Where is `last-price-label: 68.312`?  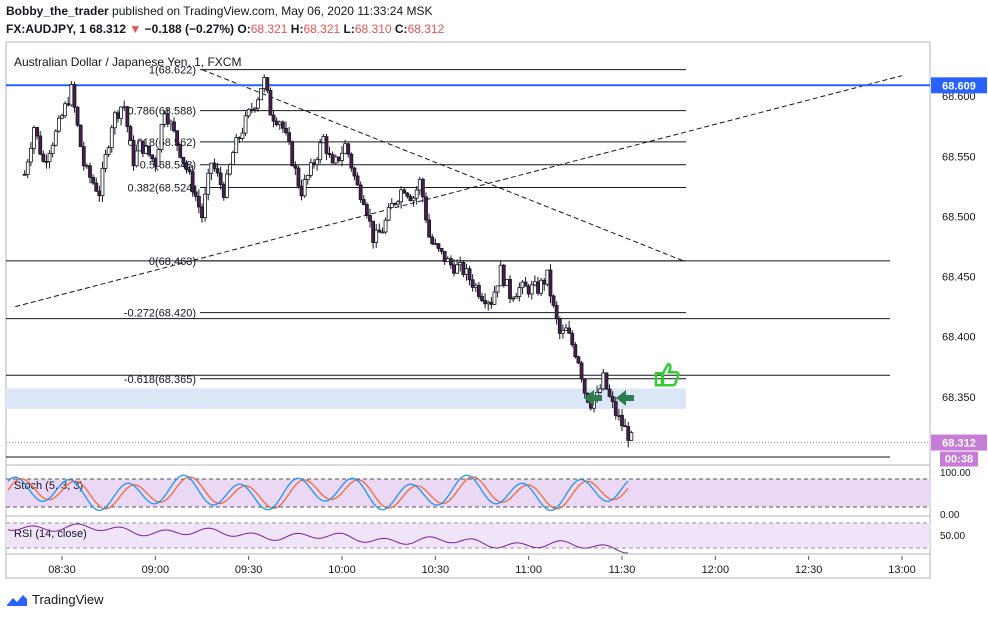
last-price-label: 68.312 is located at coordinates (959, 444).